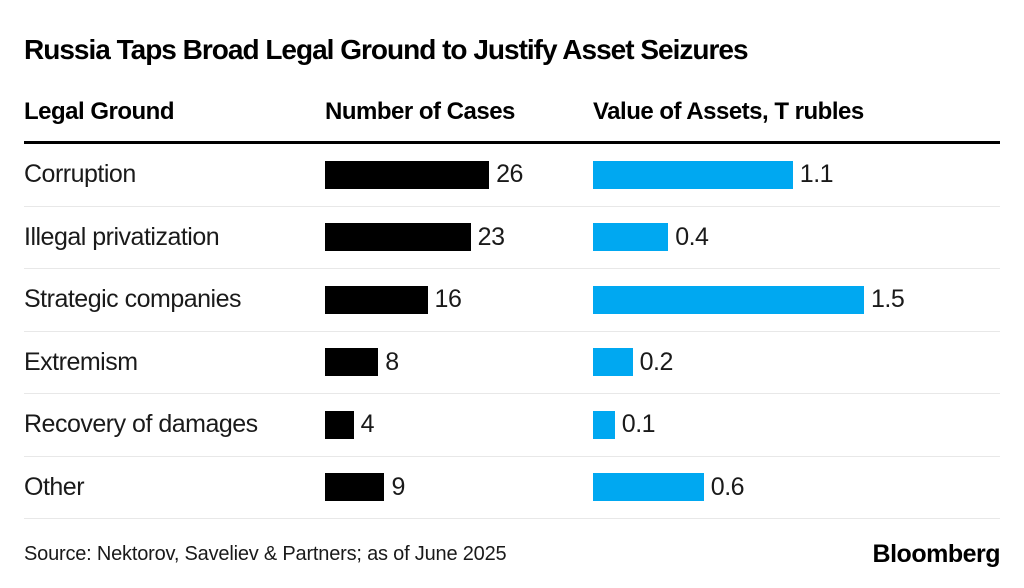  I want to click on assets-value: 0.4, so click(692, 236).